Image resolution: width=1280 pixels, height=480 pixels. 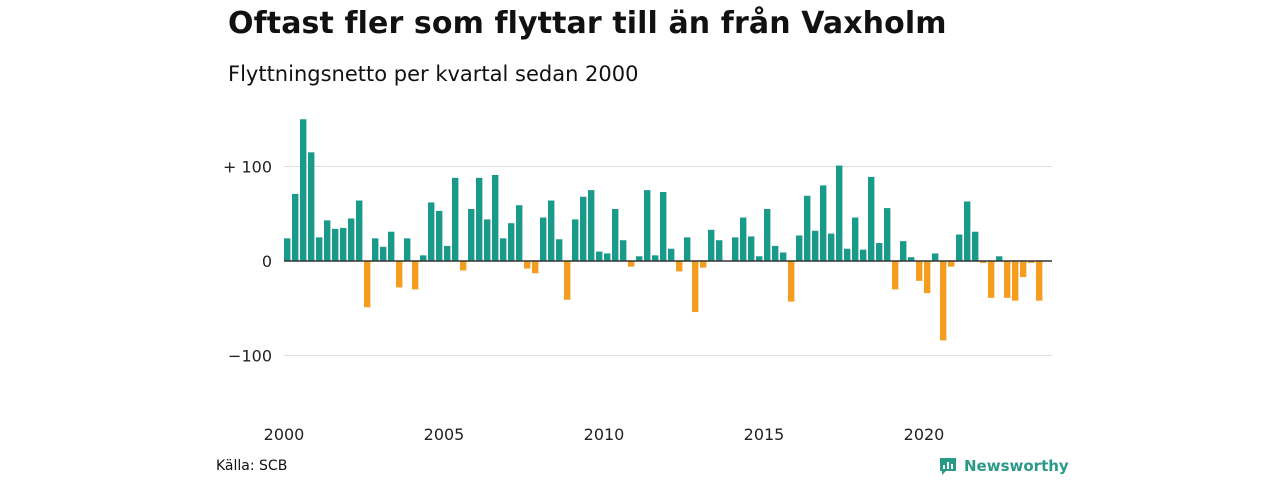 I want to click on bar-2009K3, so click(x=591, y=226).